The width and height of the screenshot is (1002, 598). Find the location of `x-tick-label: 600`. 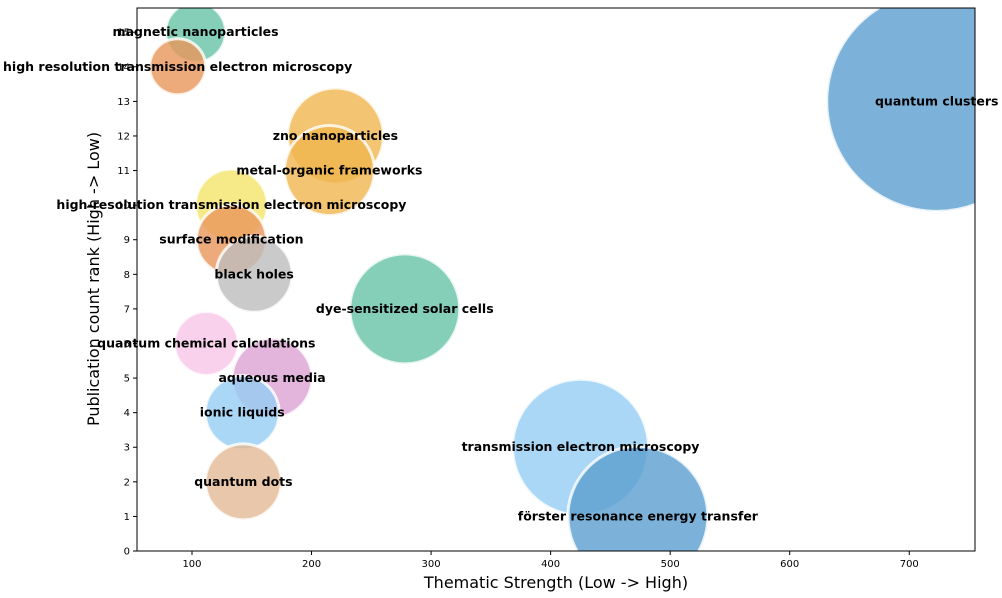

x-tick-label: 600 is located at coordinates (789, 564).